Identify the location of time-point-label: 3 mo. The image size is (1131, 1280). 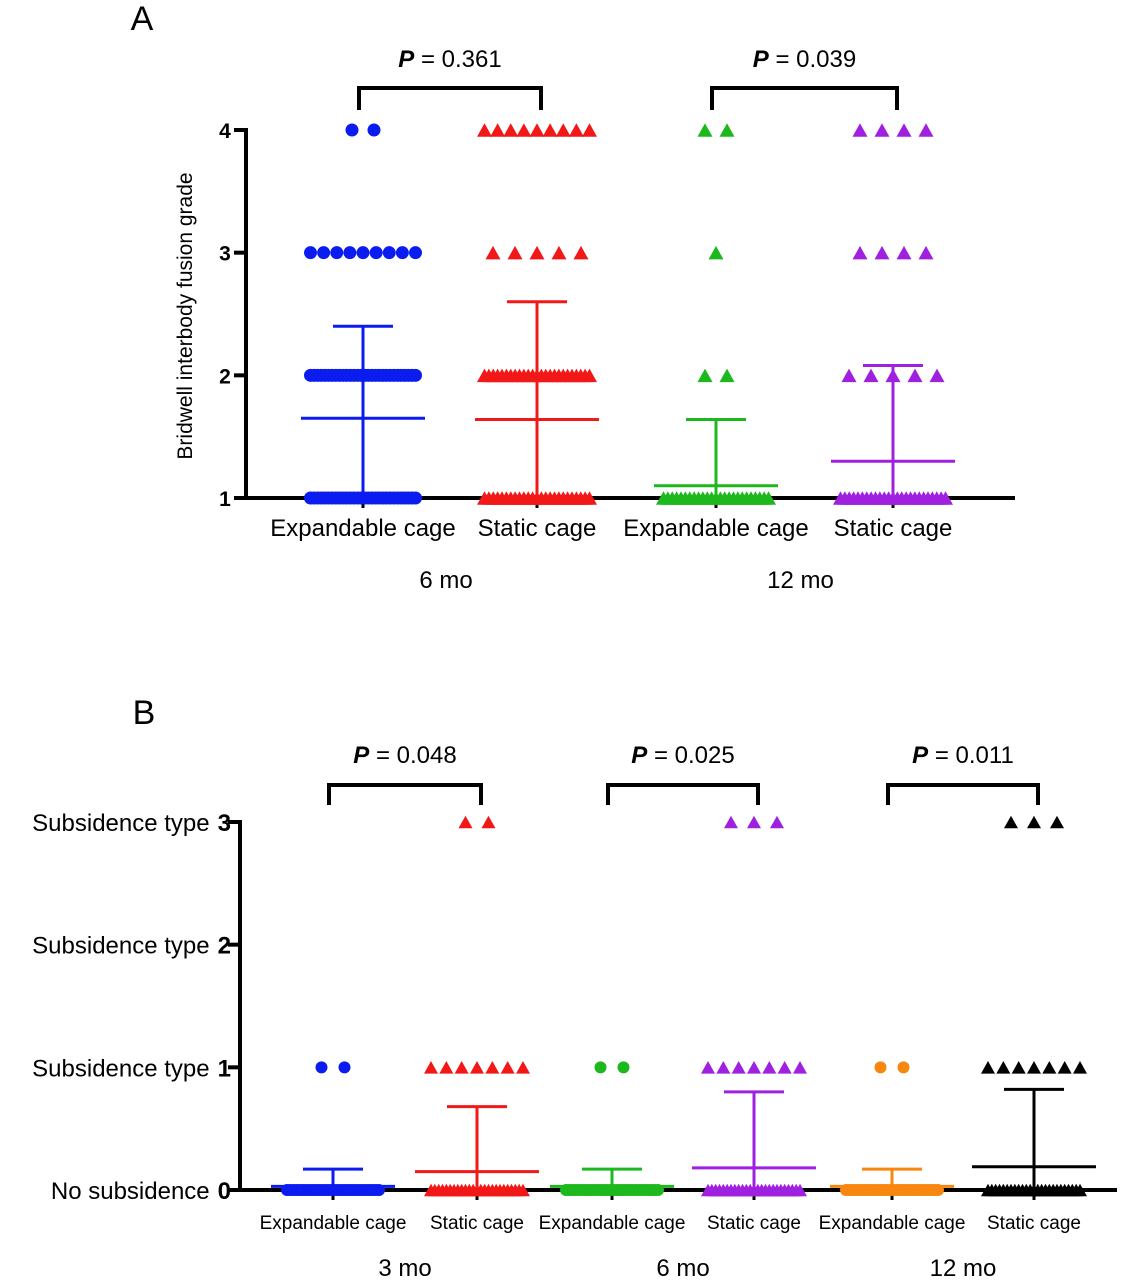
(404, 1267).